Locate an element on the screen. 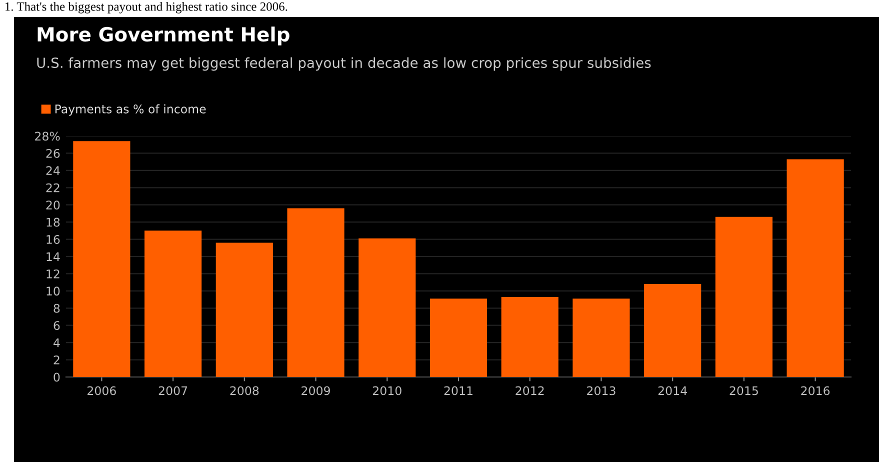  y-tick-label: 28% is located at coordinates (47, 136).